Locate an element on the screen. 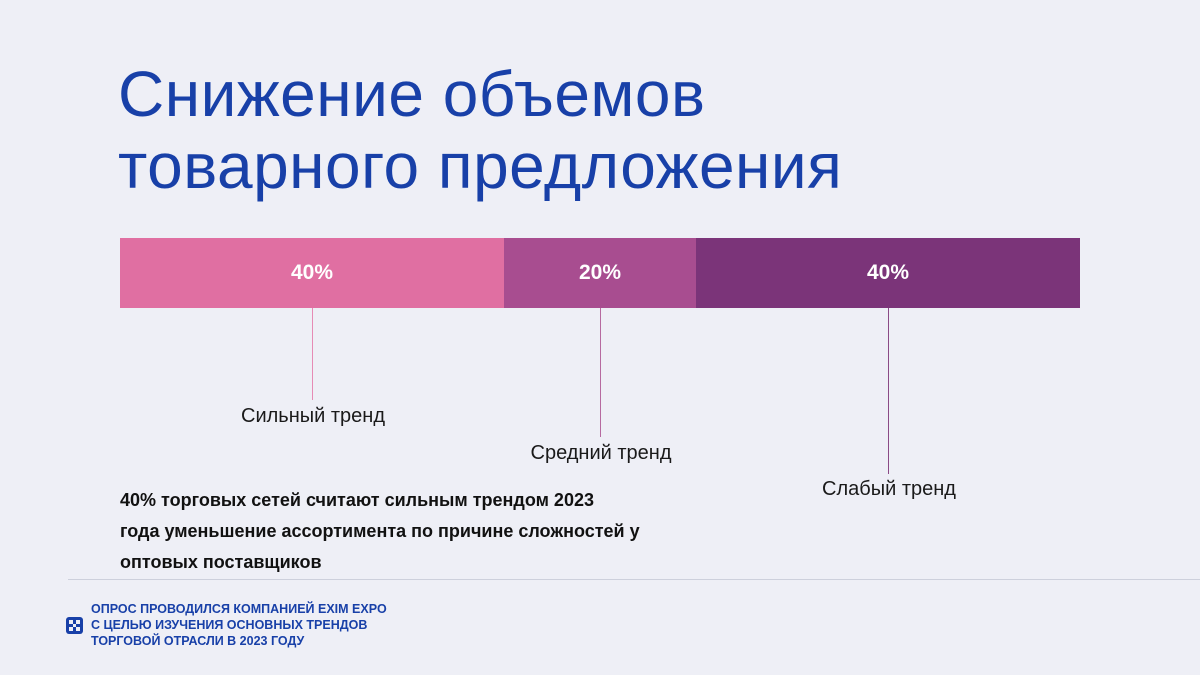 Image resolution: width=1200 pixels, height=675 pixels. bar-value-label-2: 20% is located at coordinates (600, 272).